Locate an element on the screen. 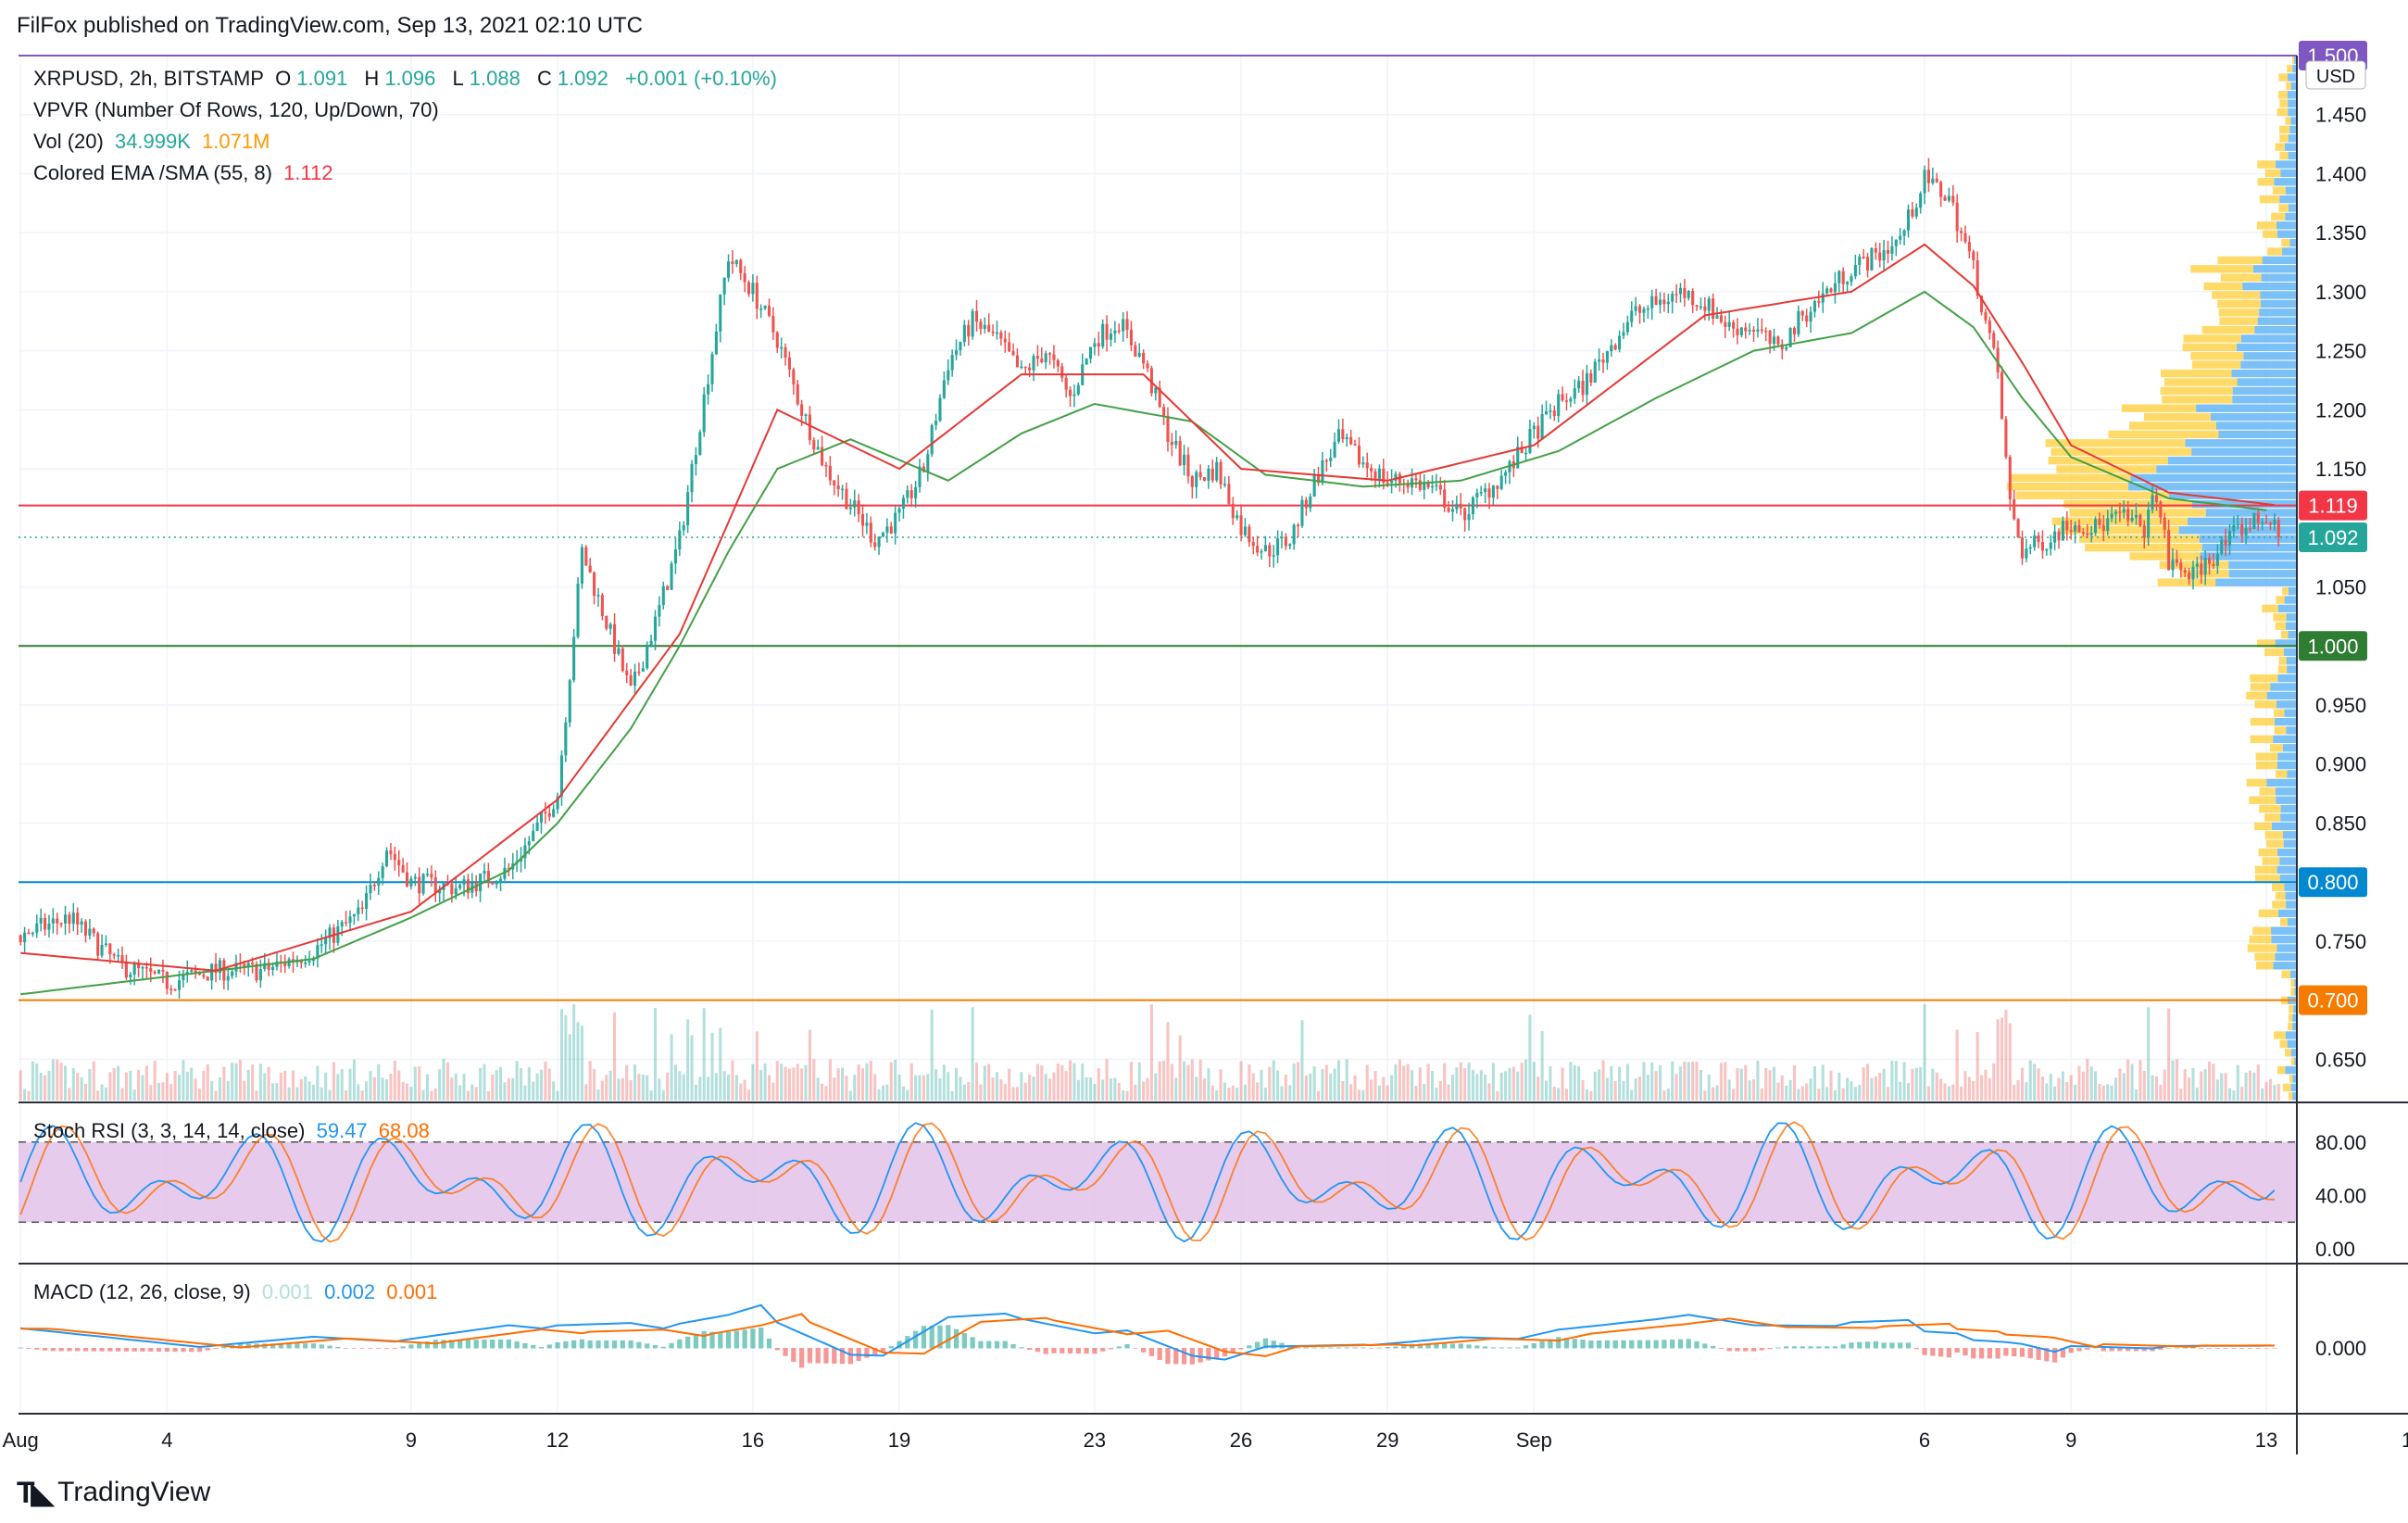  vpvr-legend: VPVR (Number Of Rows, 120, Up/Down, 70) is located at coordinates (236, 109).